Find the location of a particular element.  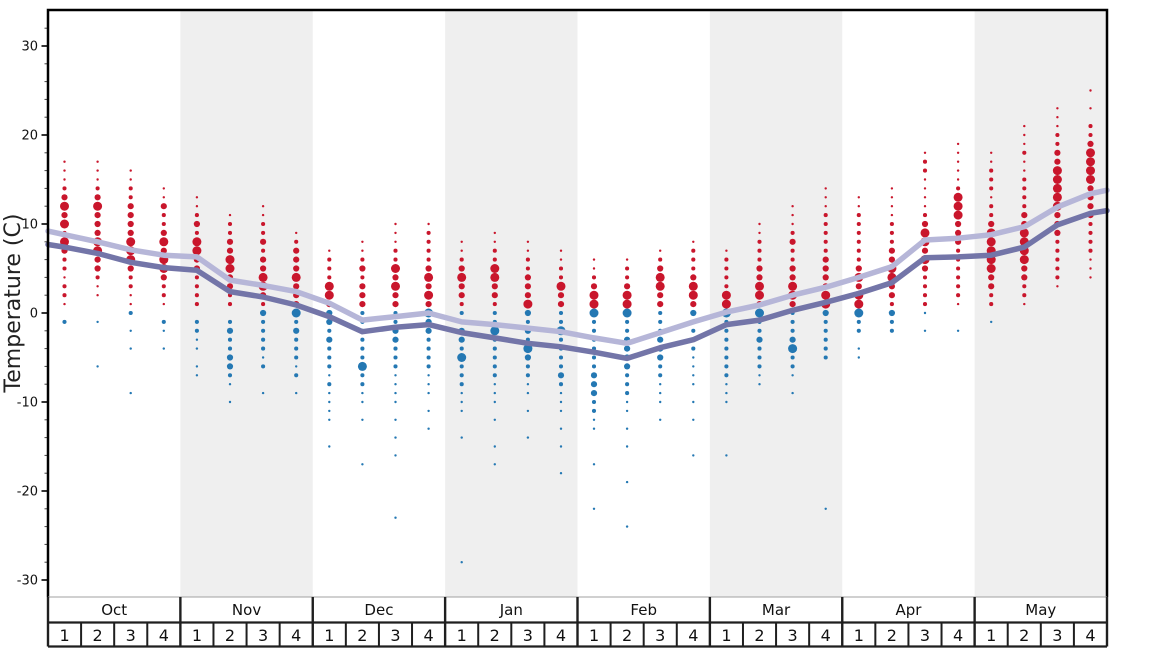

y-axis-title: Temperature (C) is located at coordinates (13, 304).